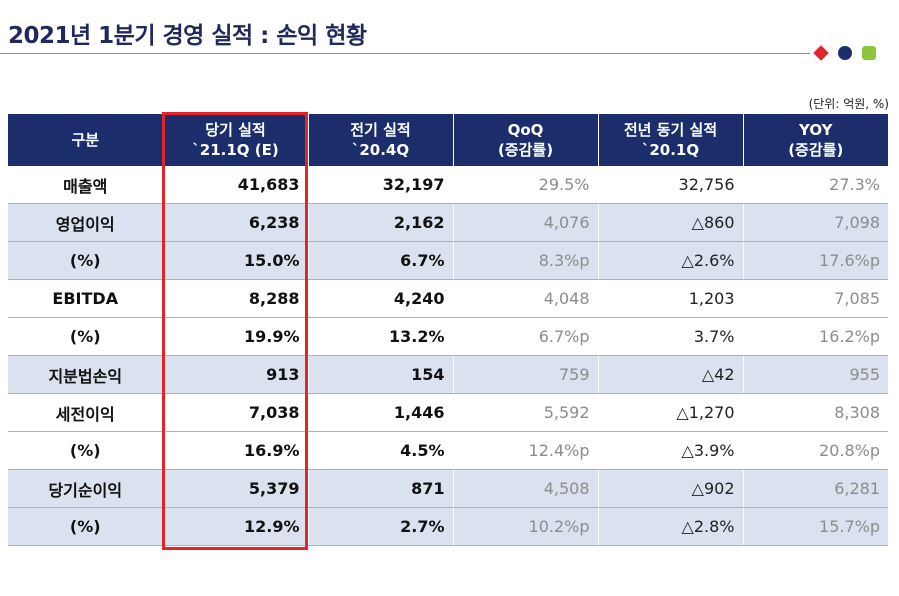  What do you see at coordinates (815, 222) in the screenshot?
I see `cell-yoy: 7,098` at bounding box center [815, 222].